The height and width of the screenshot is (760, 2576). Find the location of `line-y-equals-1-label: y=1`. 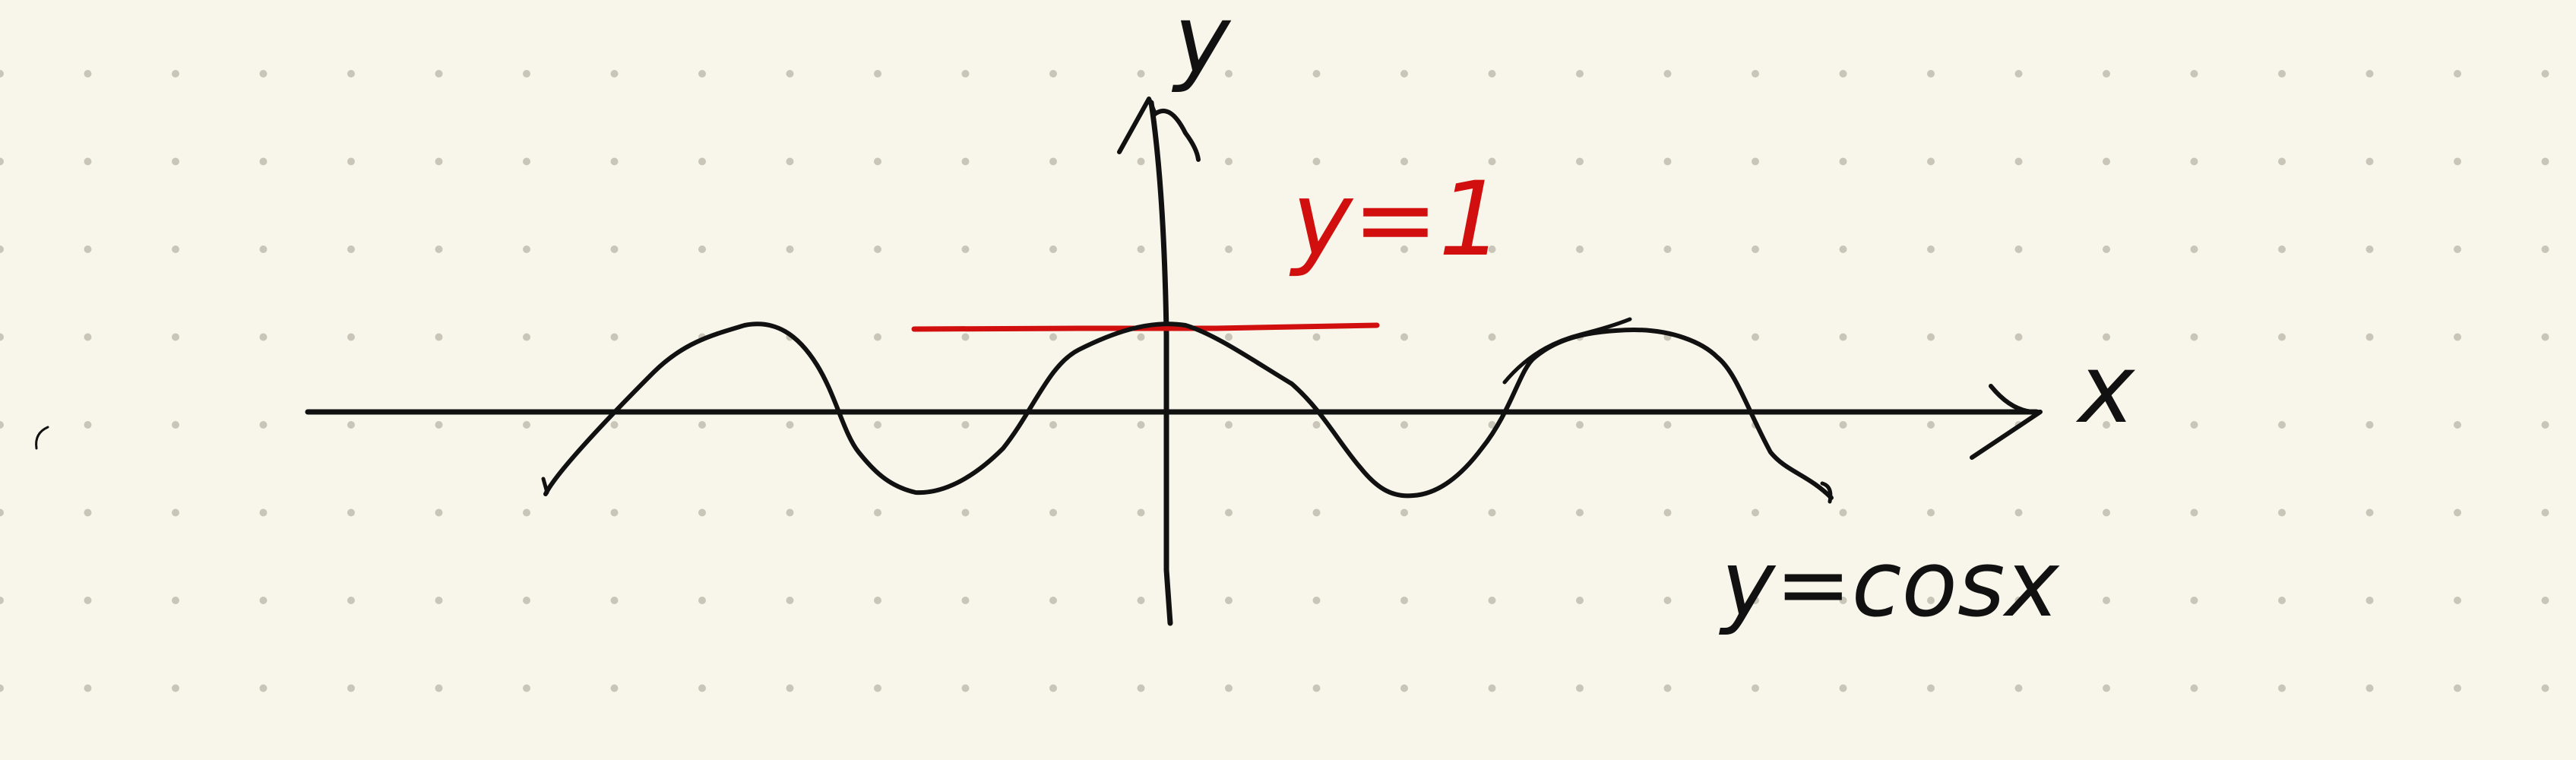

line-y-equals-1-label: y=1 is located at coordinates (1396, 219).